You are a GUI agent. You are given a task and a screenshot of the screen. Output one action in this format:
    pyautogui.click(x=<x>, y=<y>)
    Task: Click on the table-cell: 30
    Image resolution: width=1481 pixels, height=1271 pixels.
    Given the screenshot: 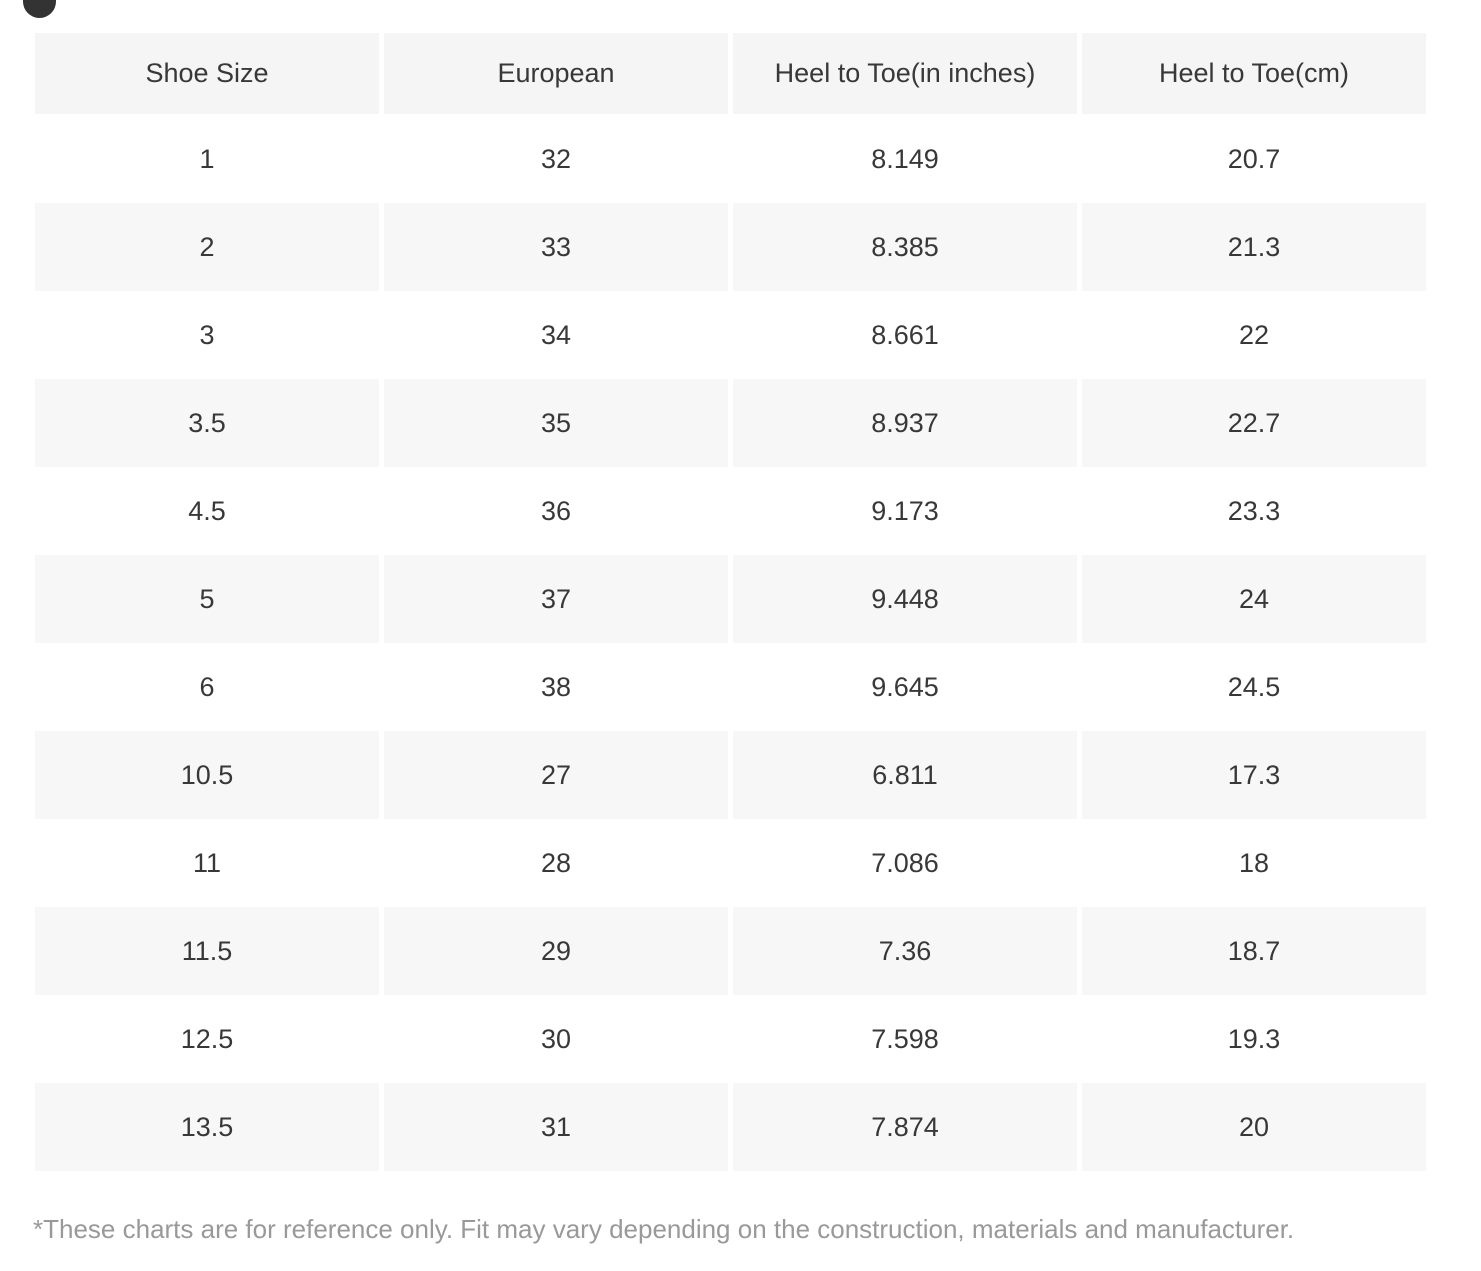 What is the action you would take?
    pyautogui.click(x=556, y=1039)
    